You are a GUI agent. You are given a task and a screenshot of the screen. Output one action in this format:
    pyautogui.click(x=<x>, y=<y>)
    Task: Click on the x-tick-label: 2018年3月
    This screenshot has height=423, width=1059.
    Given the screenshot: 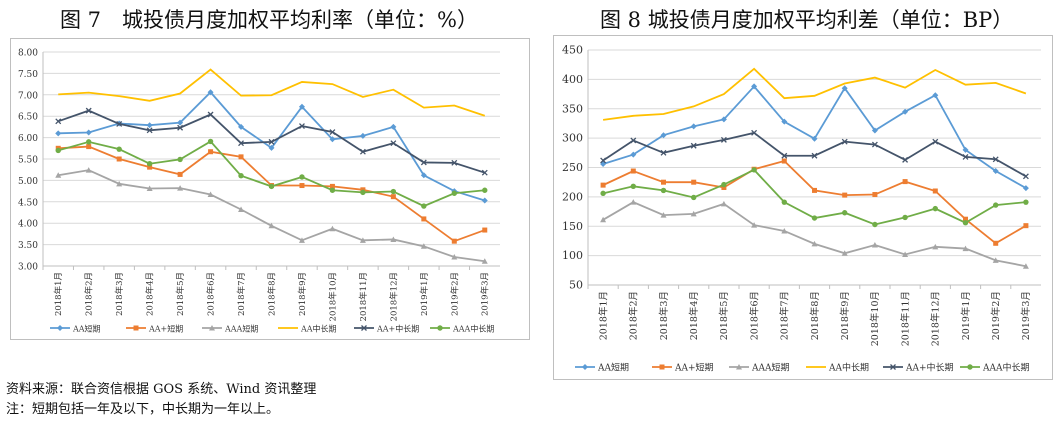 What is the action you would take?
    pyautogui.click(x=119, y=294)
    